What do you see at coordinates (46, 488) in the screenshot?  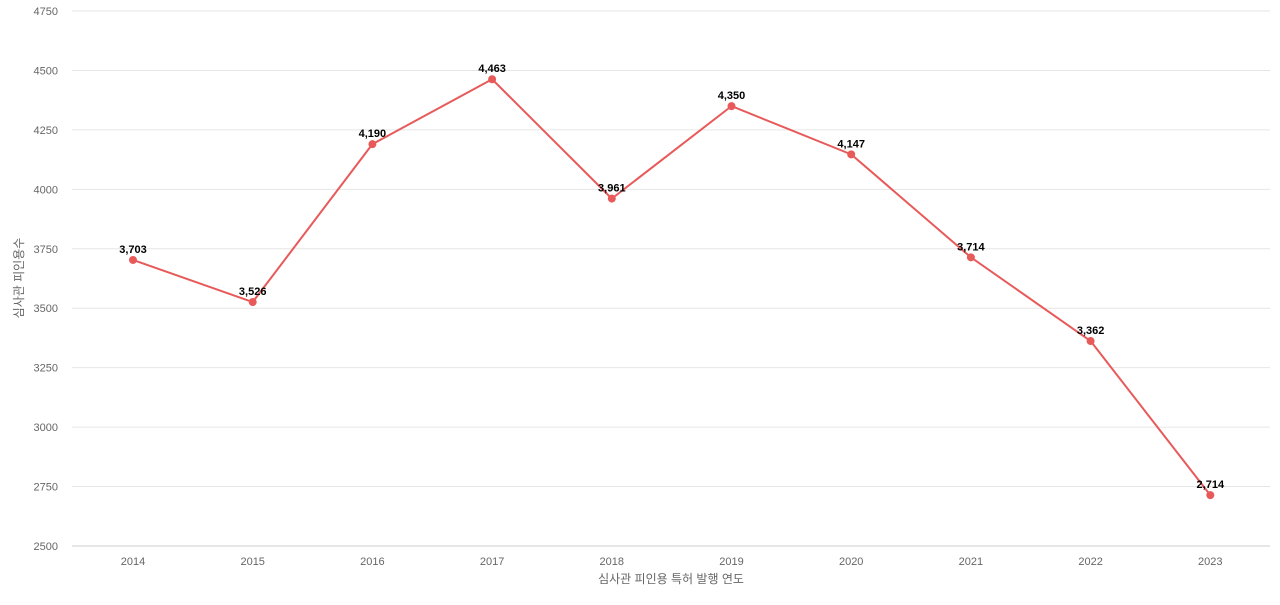 I see `y-tick-label: 2750` at bounding box center [46, 488].